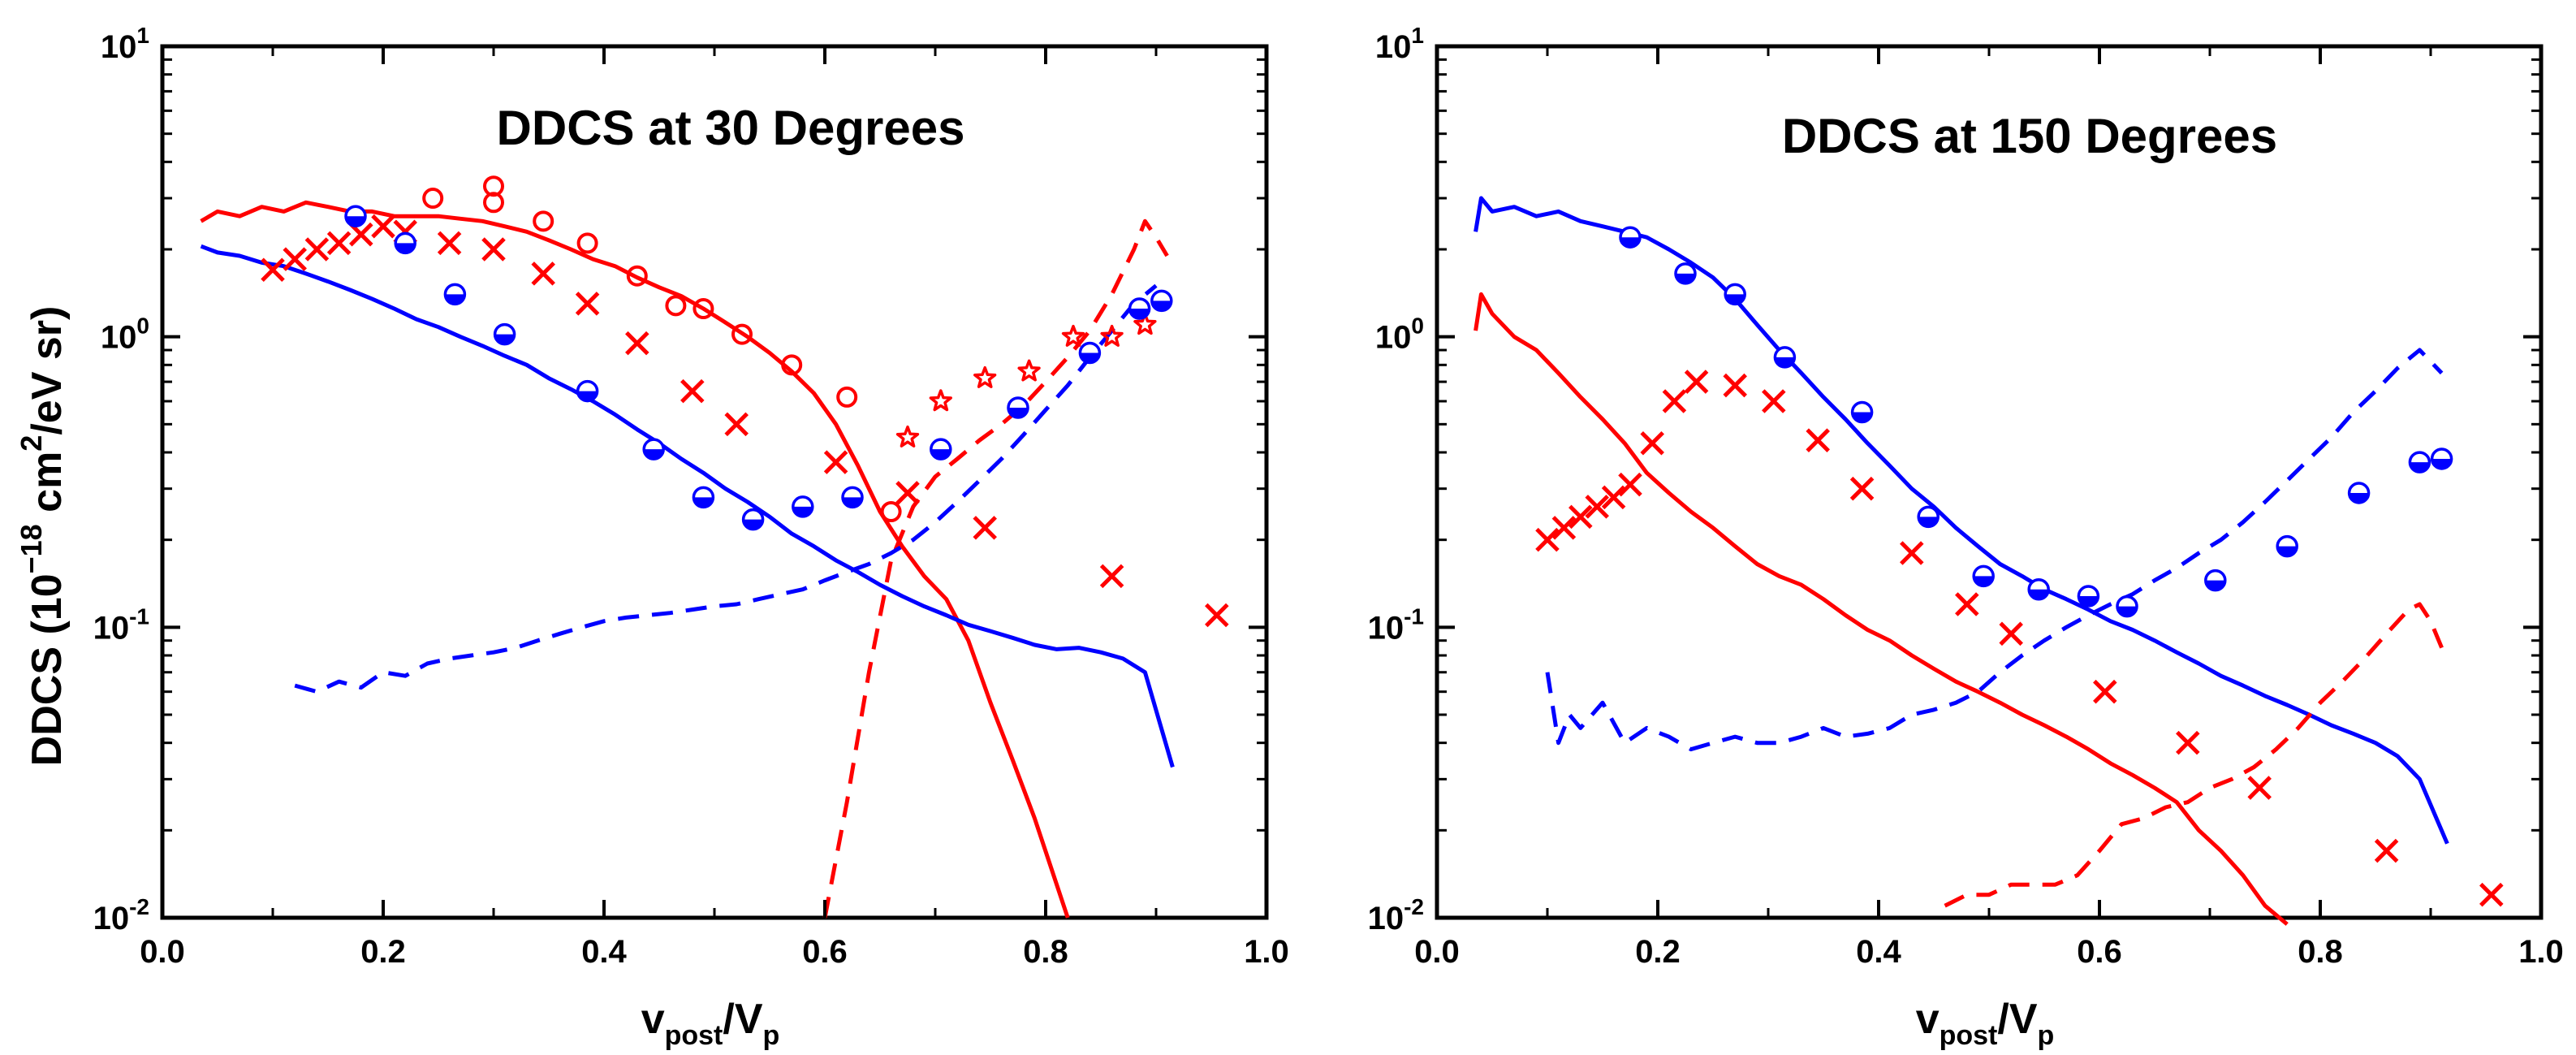 The height and width of the screenshot is (1055, 2576). I want to click on x-axis-label-left: vpost/Vp, so click(710, 1023).